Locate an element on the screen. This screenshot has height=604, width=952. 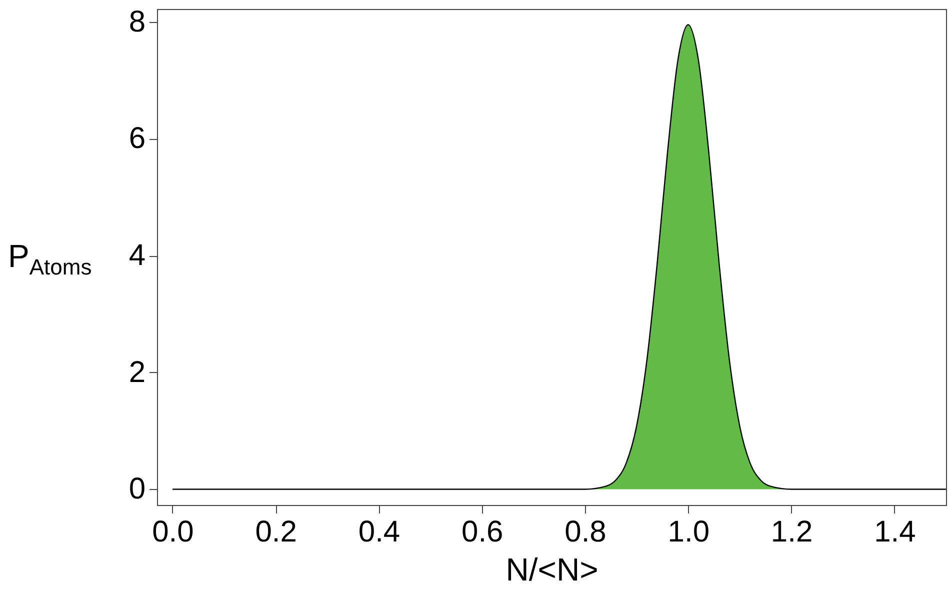
y-tick-label: 2 is located at coordinates (137, 372).